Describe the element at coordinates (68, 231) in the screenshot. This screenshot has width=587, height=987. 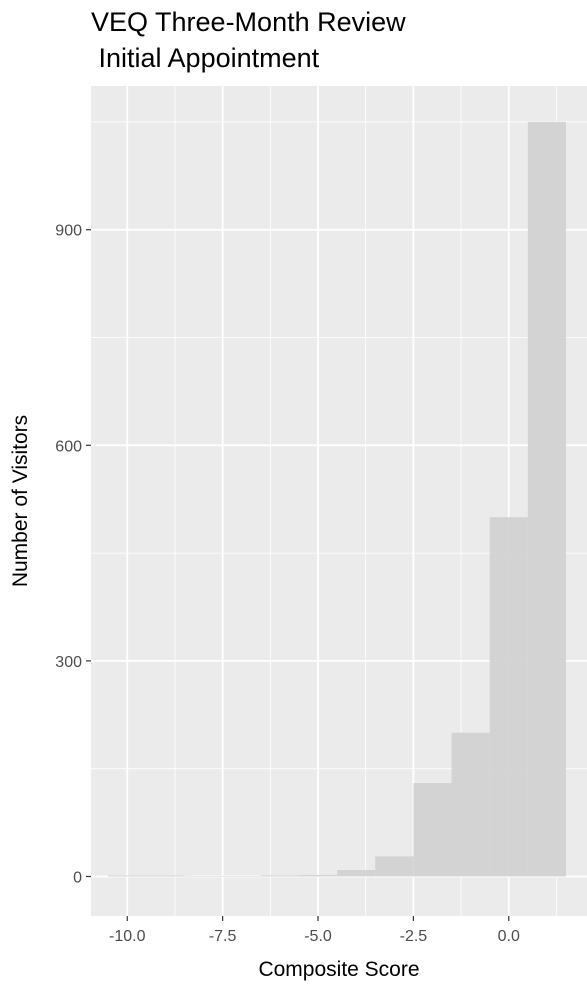
I see `y-tick-label: 900` at that location.